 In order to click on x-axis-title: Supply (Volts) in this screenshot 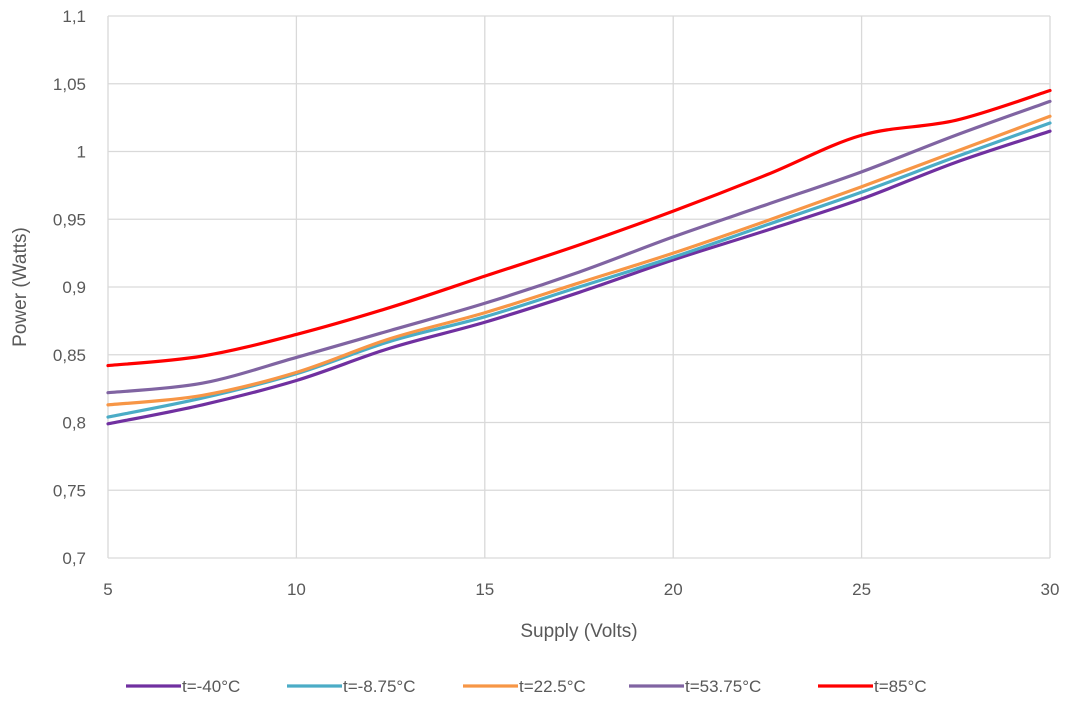, I will do `click(578, 631)`.